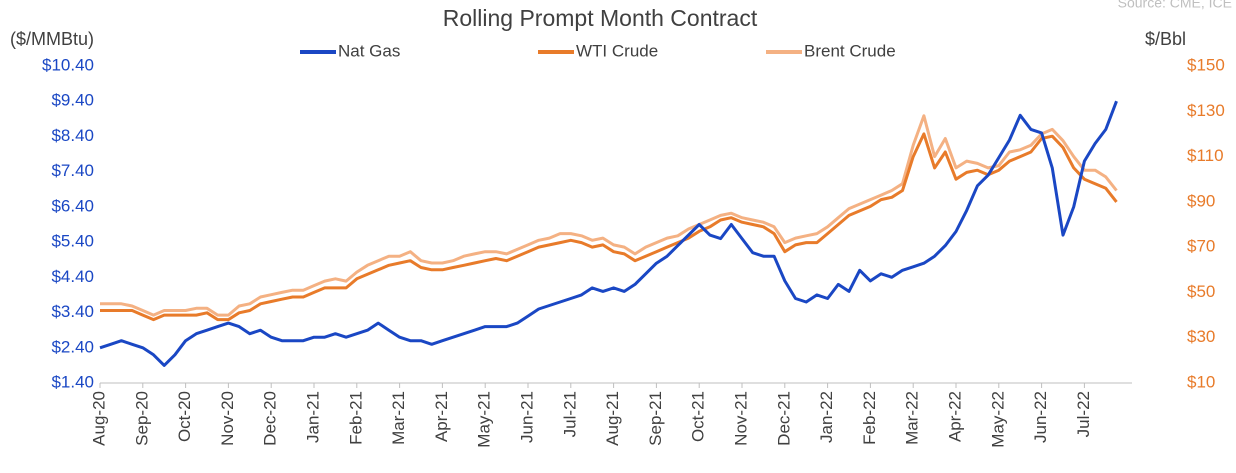 The width and height of the screenshot is (1236, 473). What do you see at coordinates (484, 419) in the screenshot?
I see `x-tick-label: May-21` at bounding box center [484, 419].